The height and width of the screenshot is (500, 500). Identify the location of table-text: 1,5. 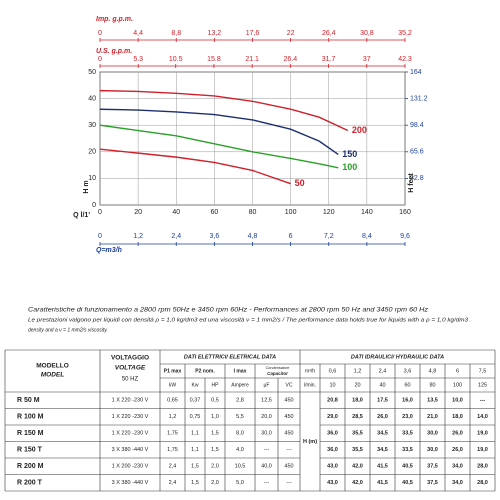
(215, 434).